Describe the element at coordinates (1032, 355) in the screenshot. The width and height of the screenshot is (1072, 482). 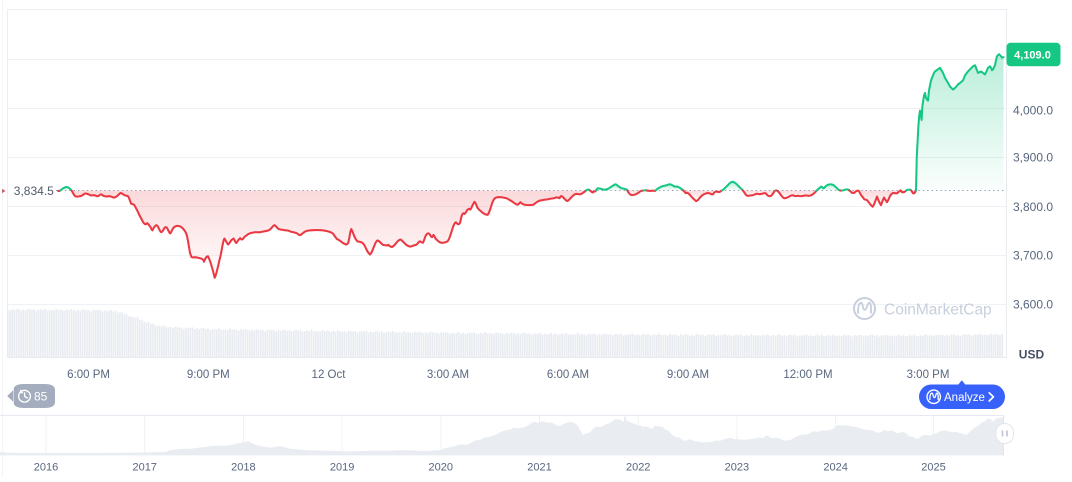
I see `svg-text: USD` at that location.